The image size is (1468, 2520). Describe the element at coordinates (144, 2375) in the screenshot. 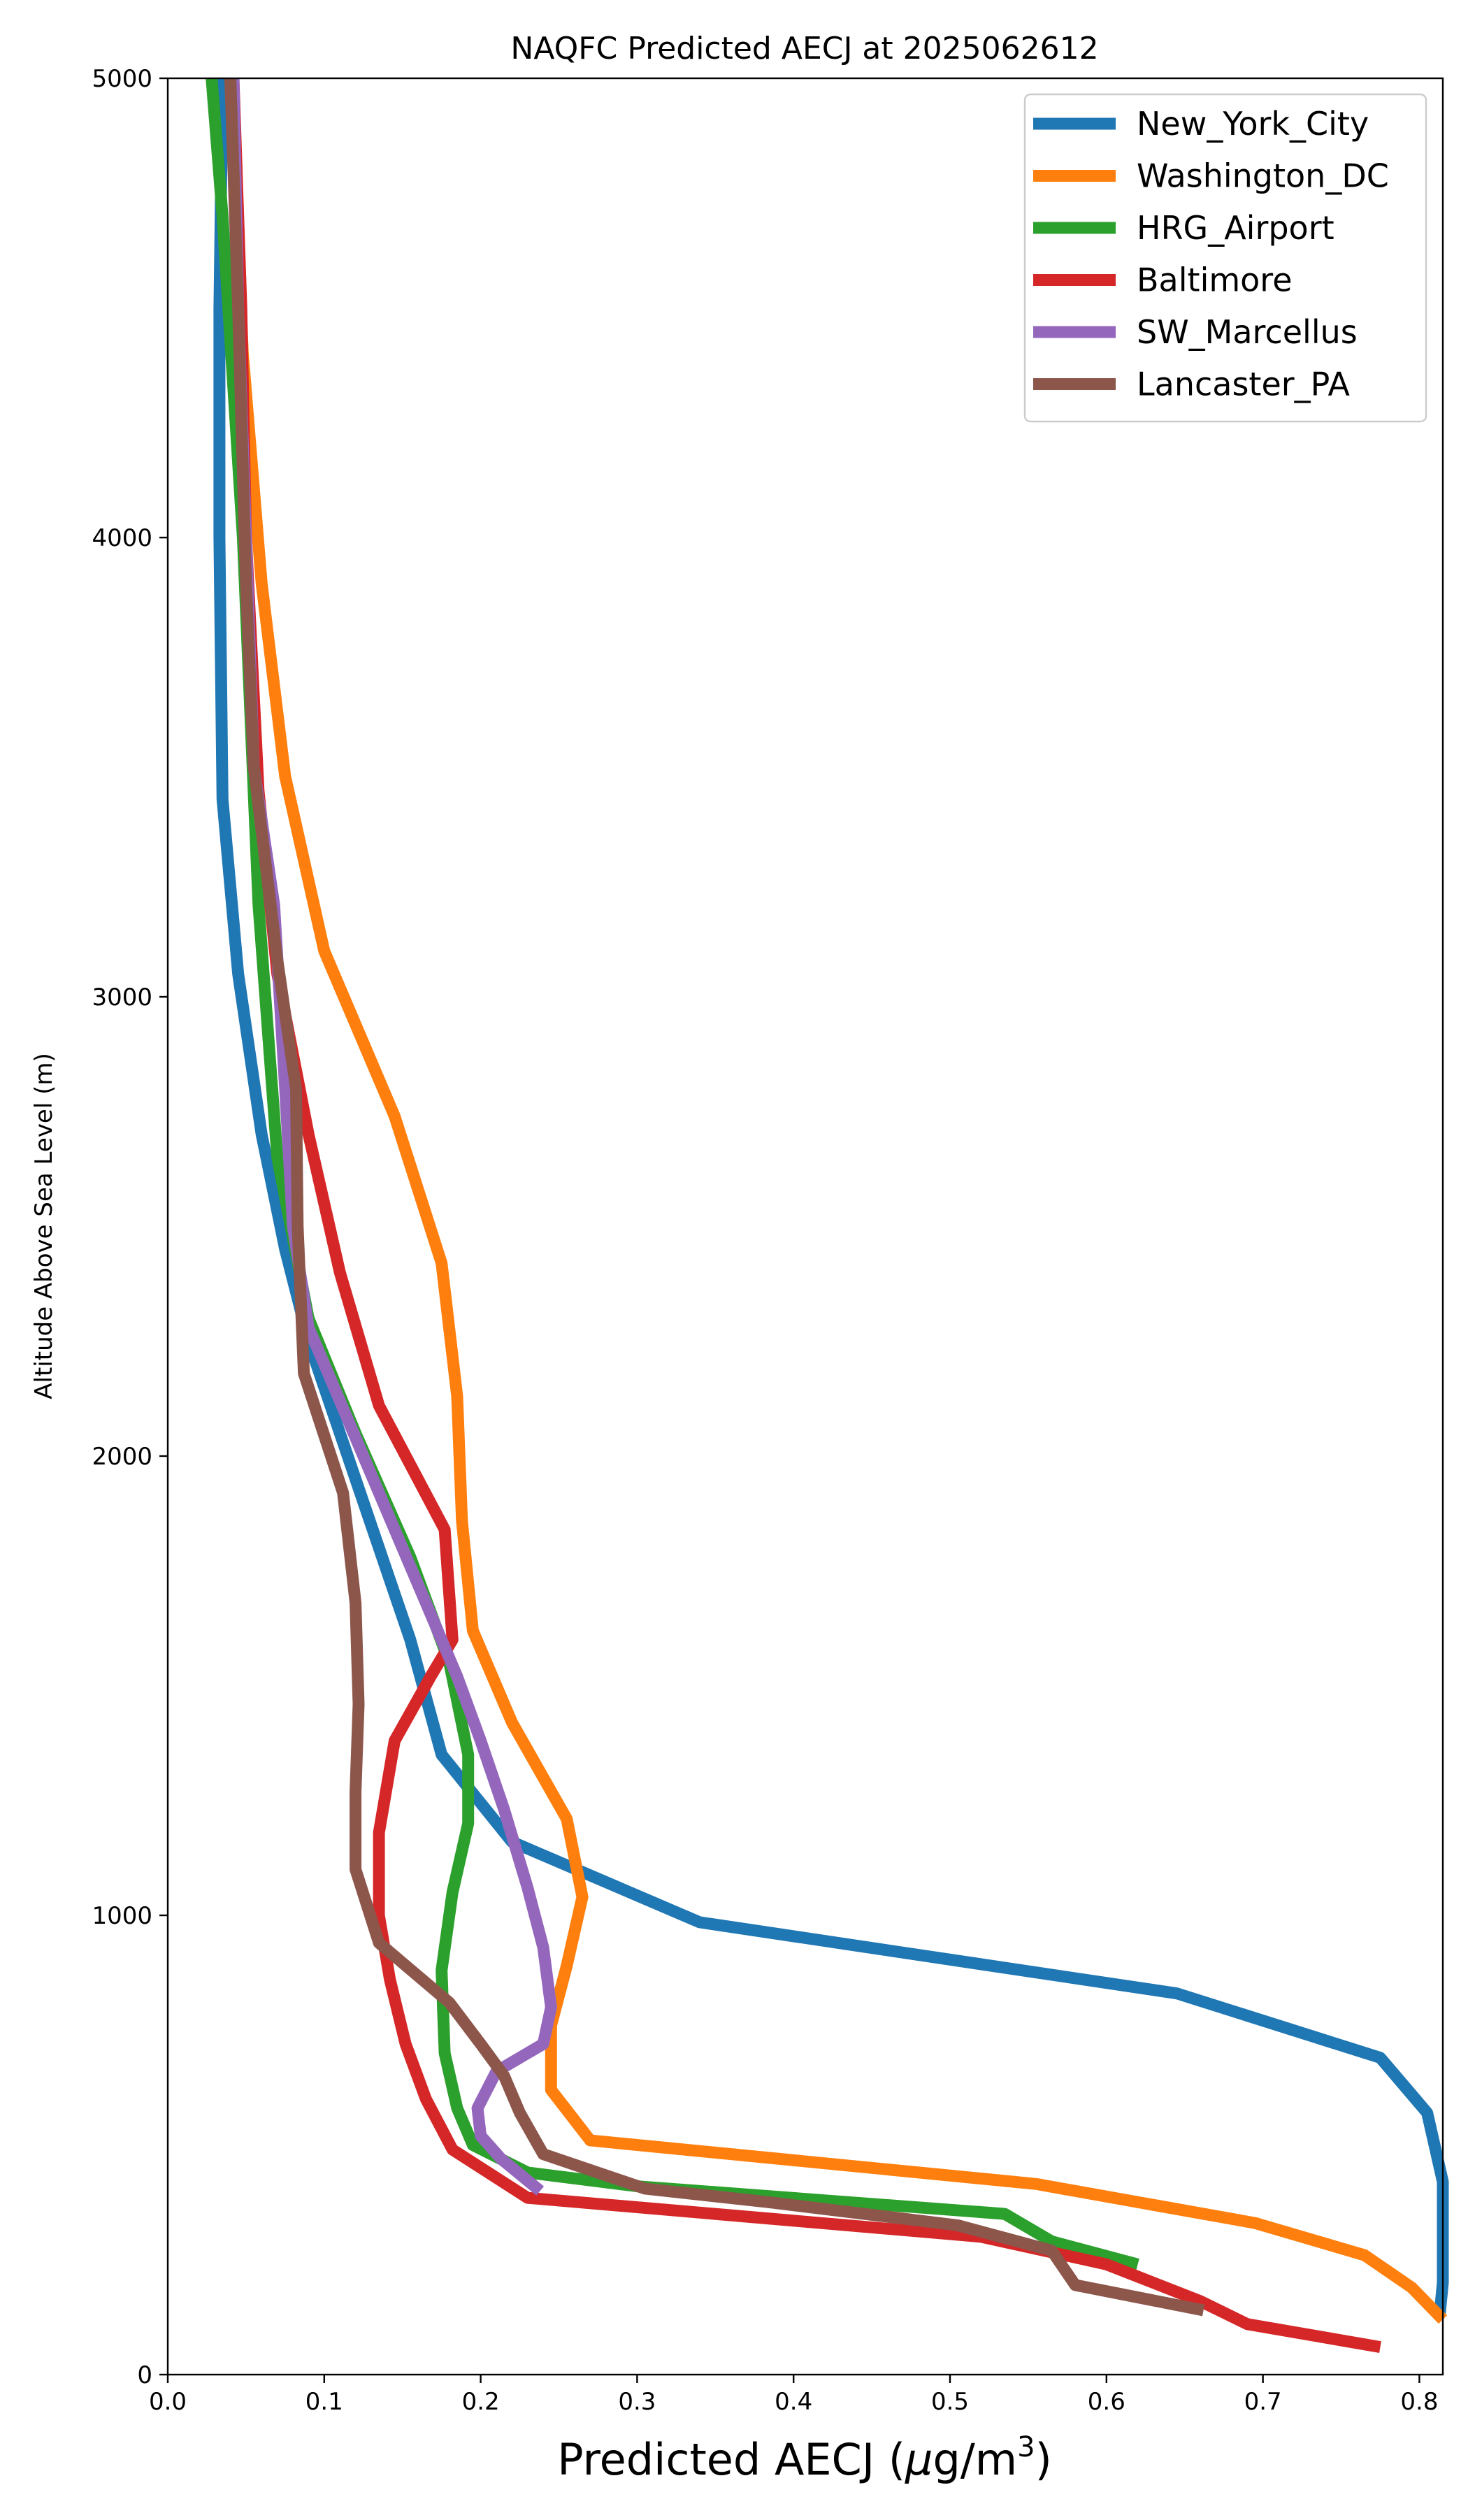

I see `y-tick-label: 0` at that location.